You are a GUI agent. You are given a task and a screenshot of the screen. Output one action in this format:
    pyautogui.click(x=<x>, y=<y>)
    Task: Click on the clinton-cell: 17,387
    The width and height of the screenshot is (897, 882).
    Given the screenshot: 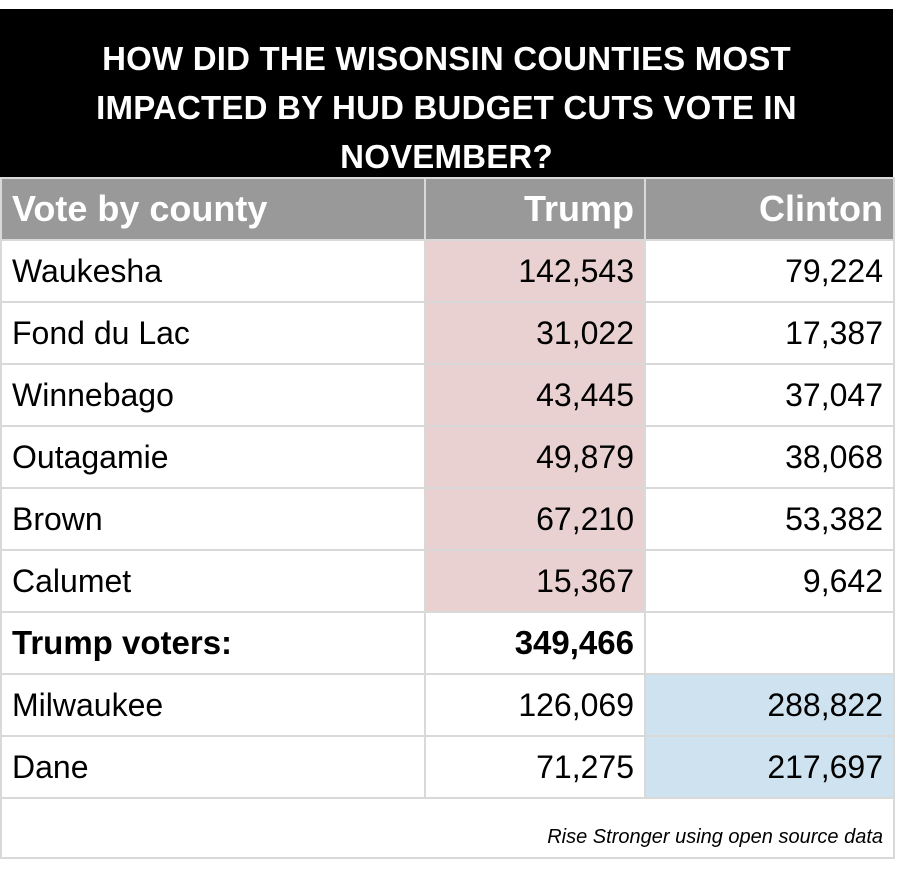 What is the action you would take?
    pyautogui.click(x=769, y=333)
    